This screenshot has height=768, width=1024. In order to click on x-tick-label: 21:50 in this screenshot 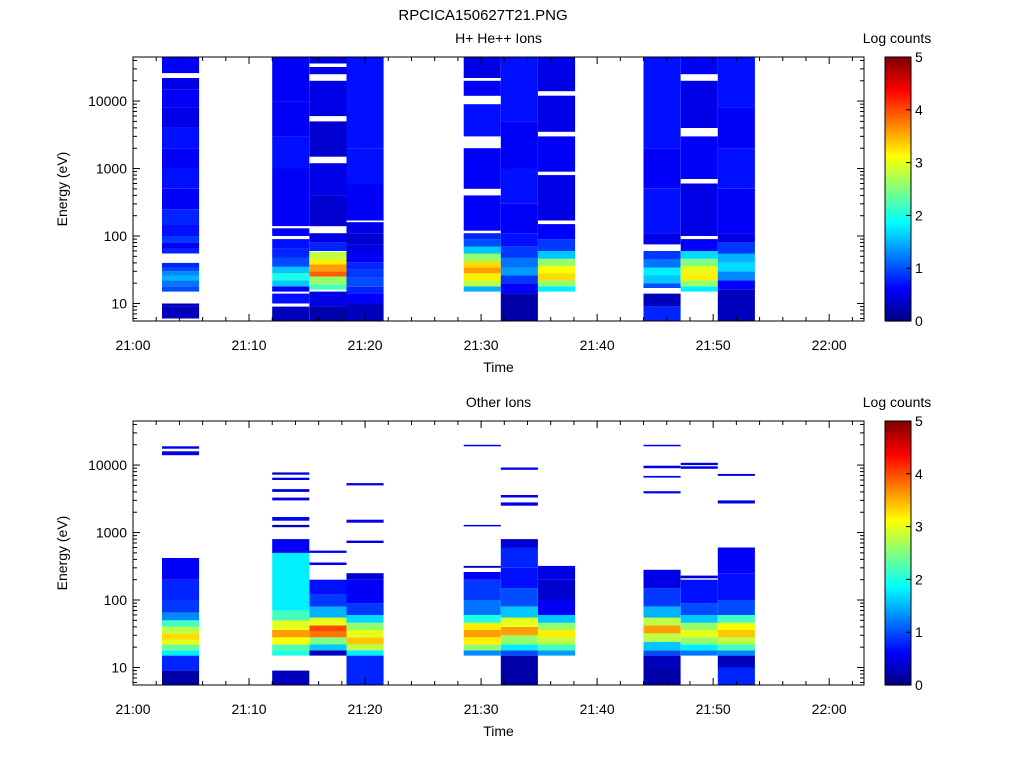, I will do `click(713, 345)`.